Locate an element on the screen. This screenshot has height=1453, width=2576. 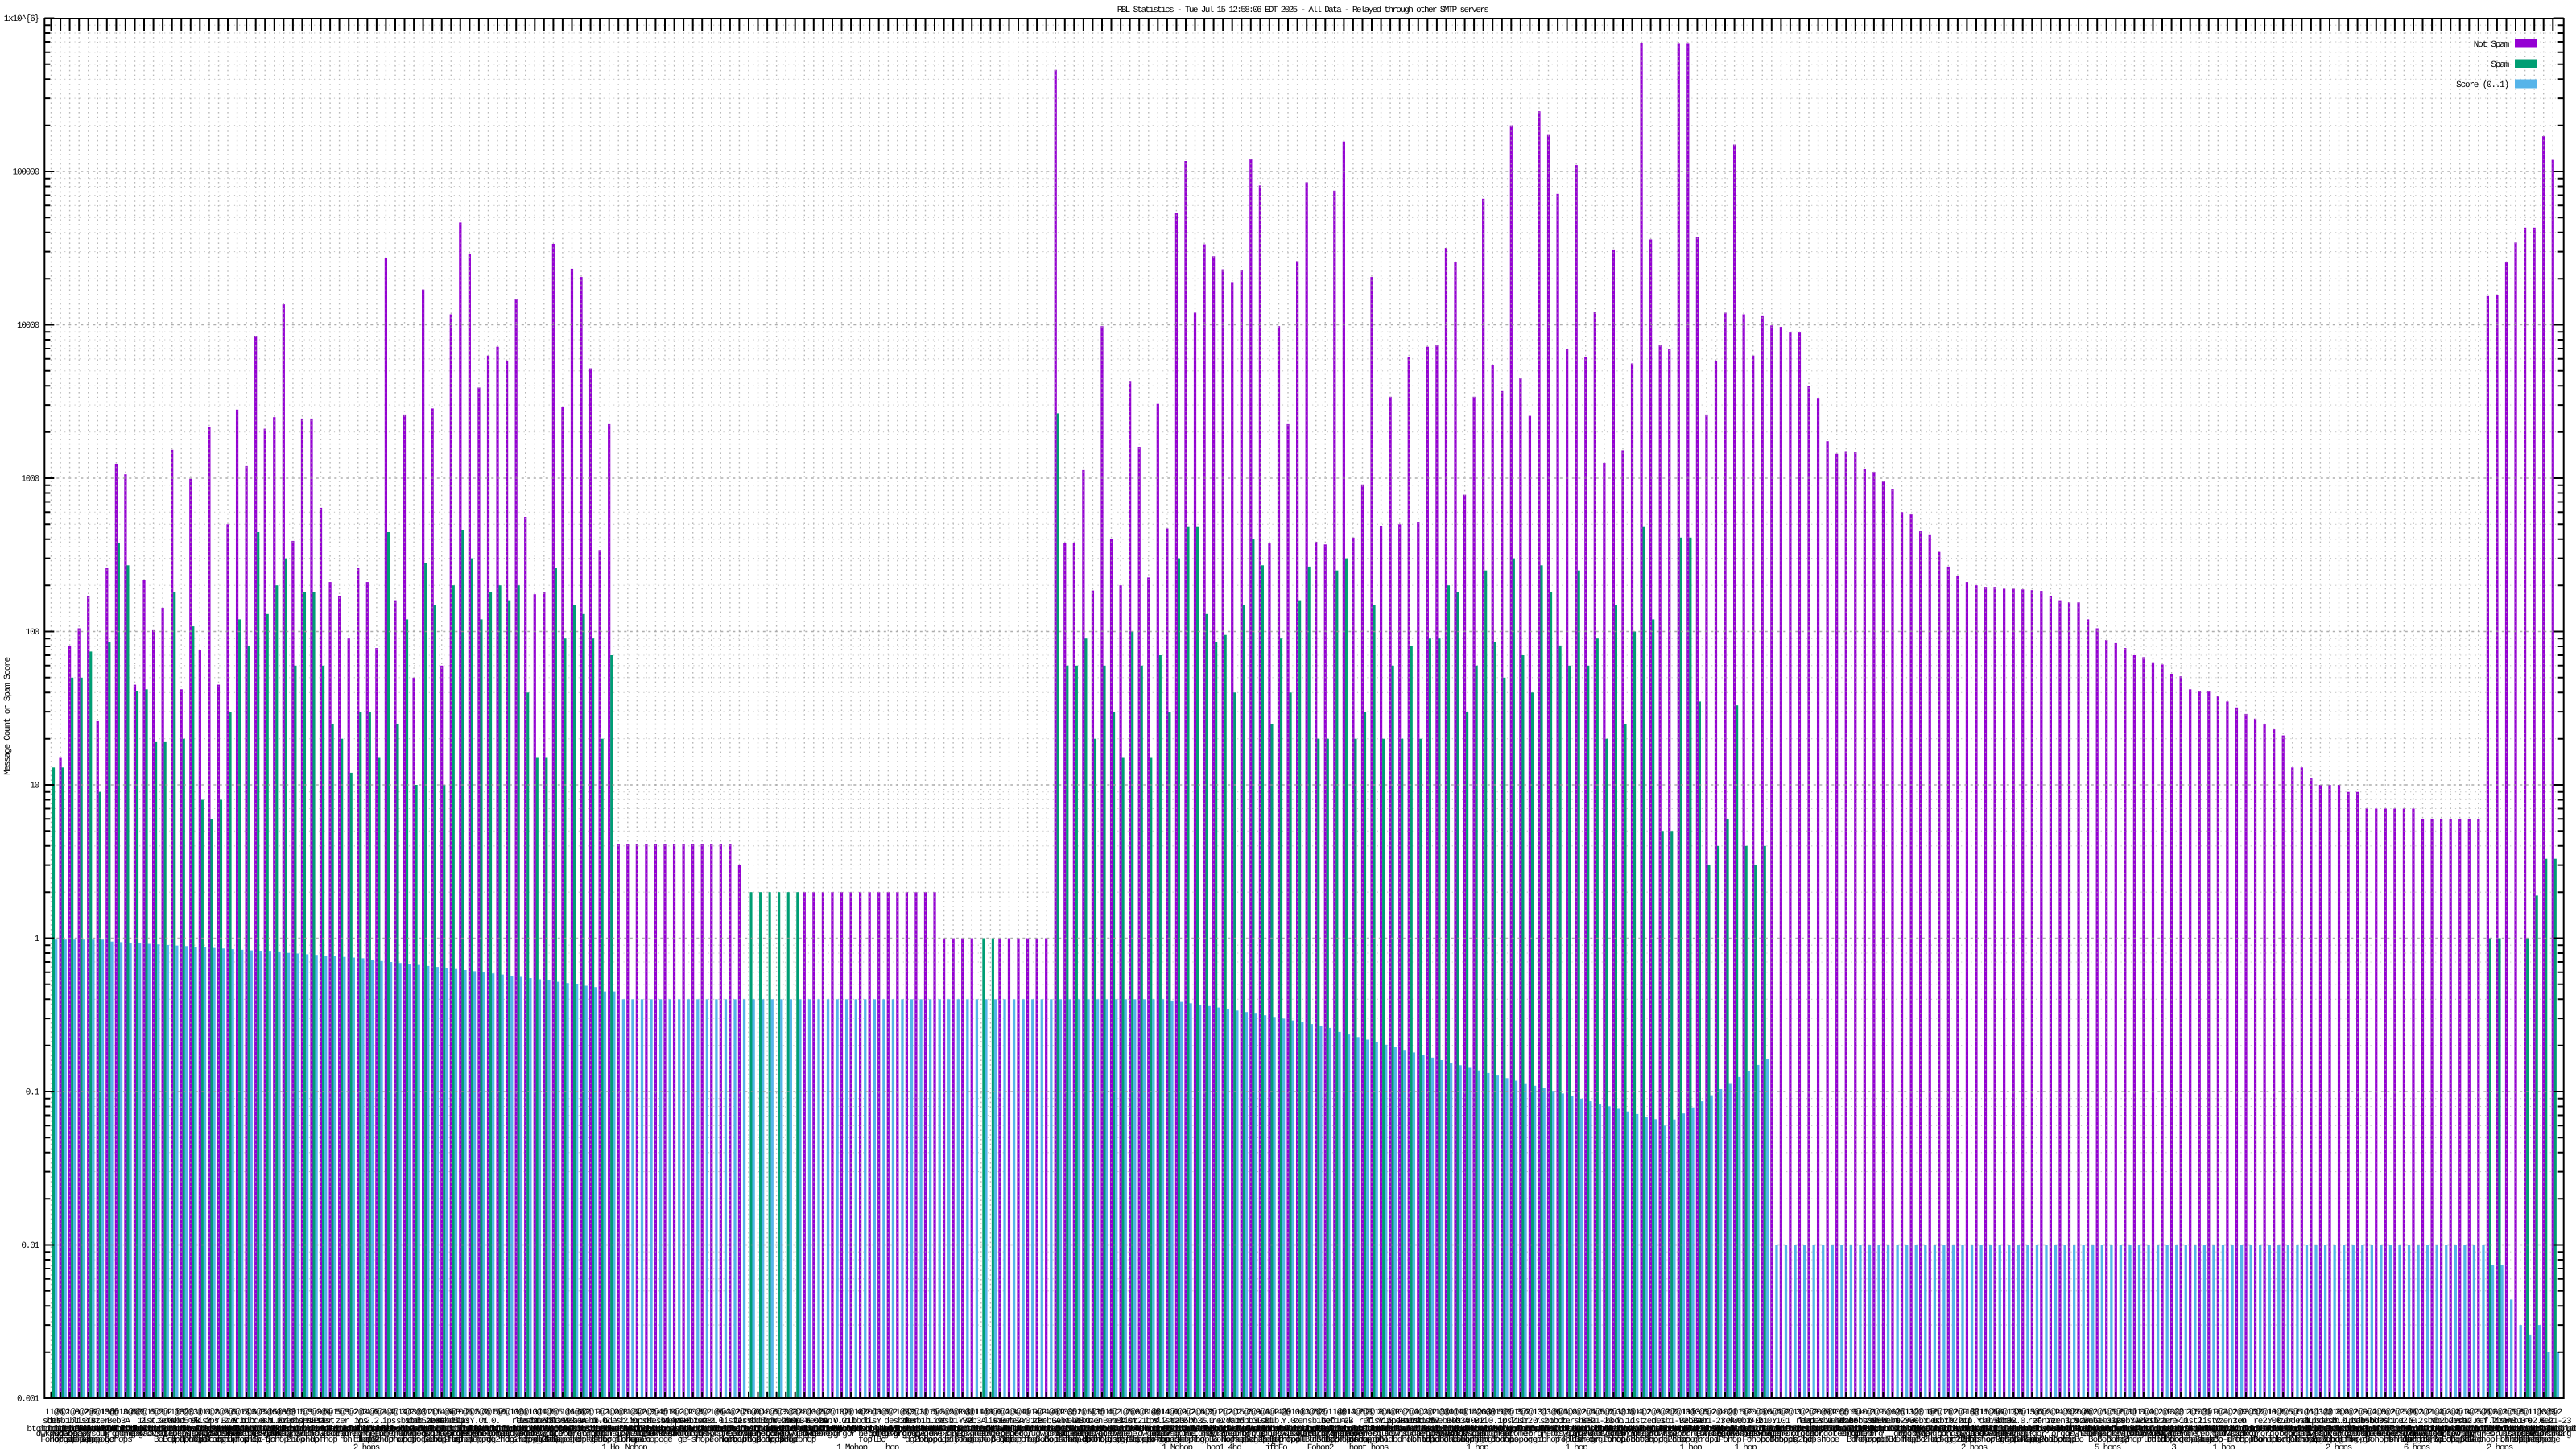
svg-text: 6 hops is located at coordinates (2417, 1446).